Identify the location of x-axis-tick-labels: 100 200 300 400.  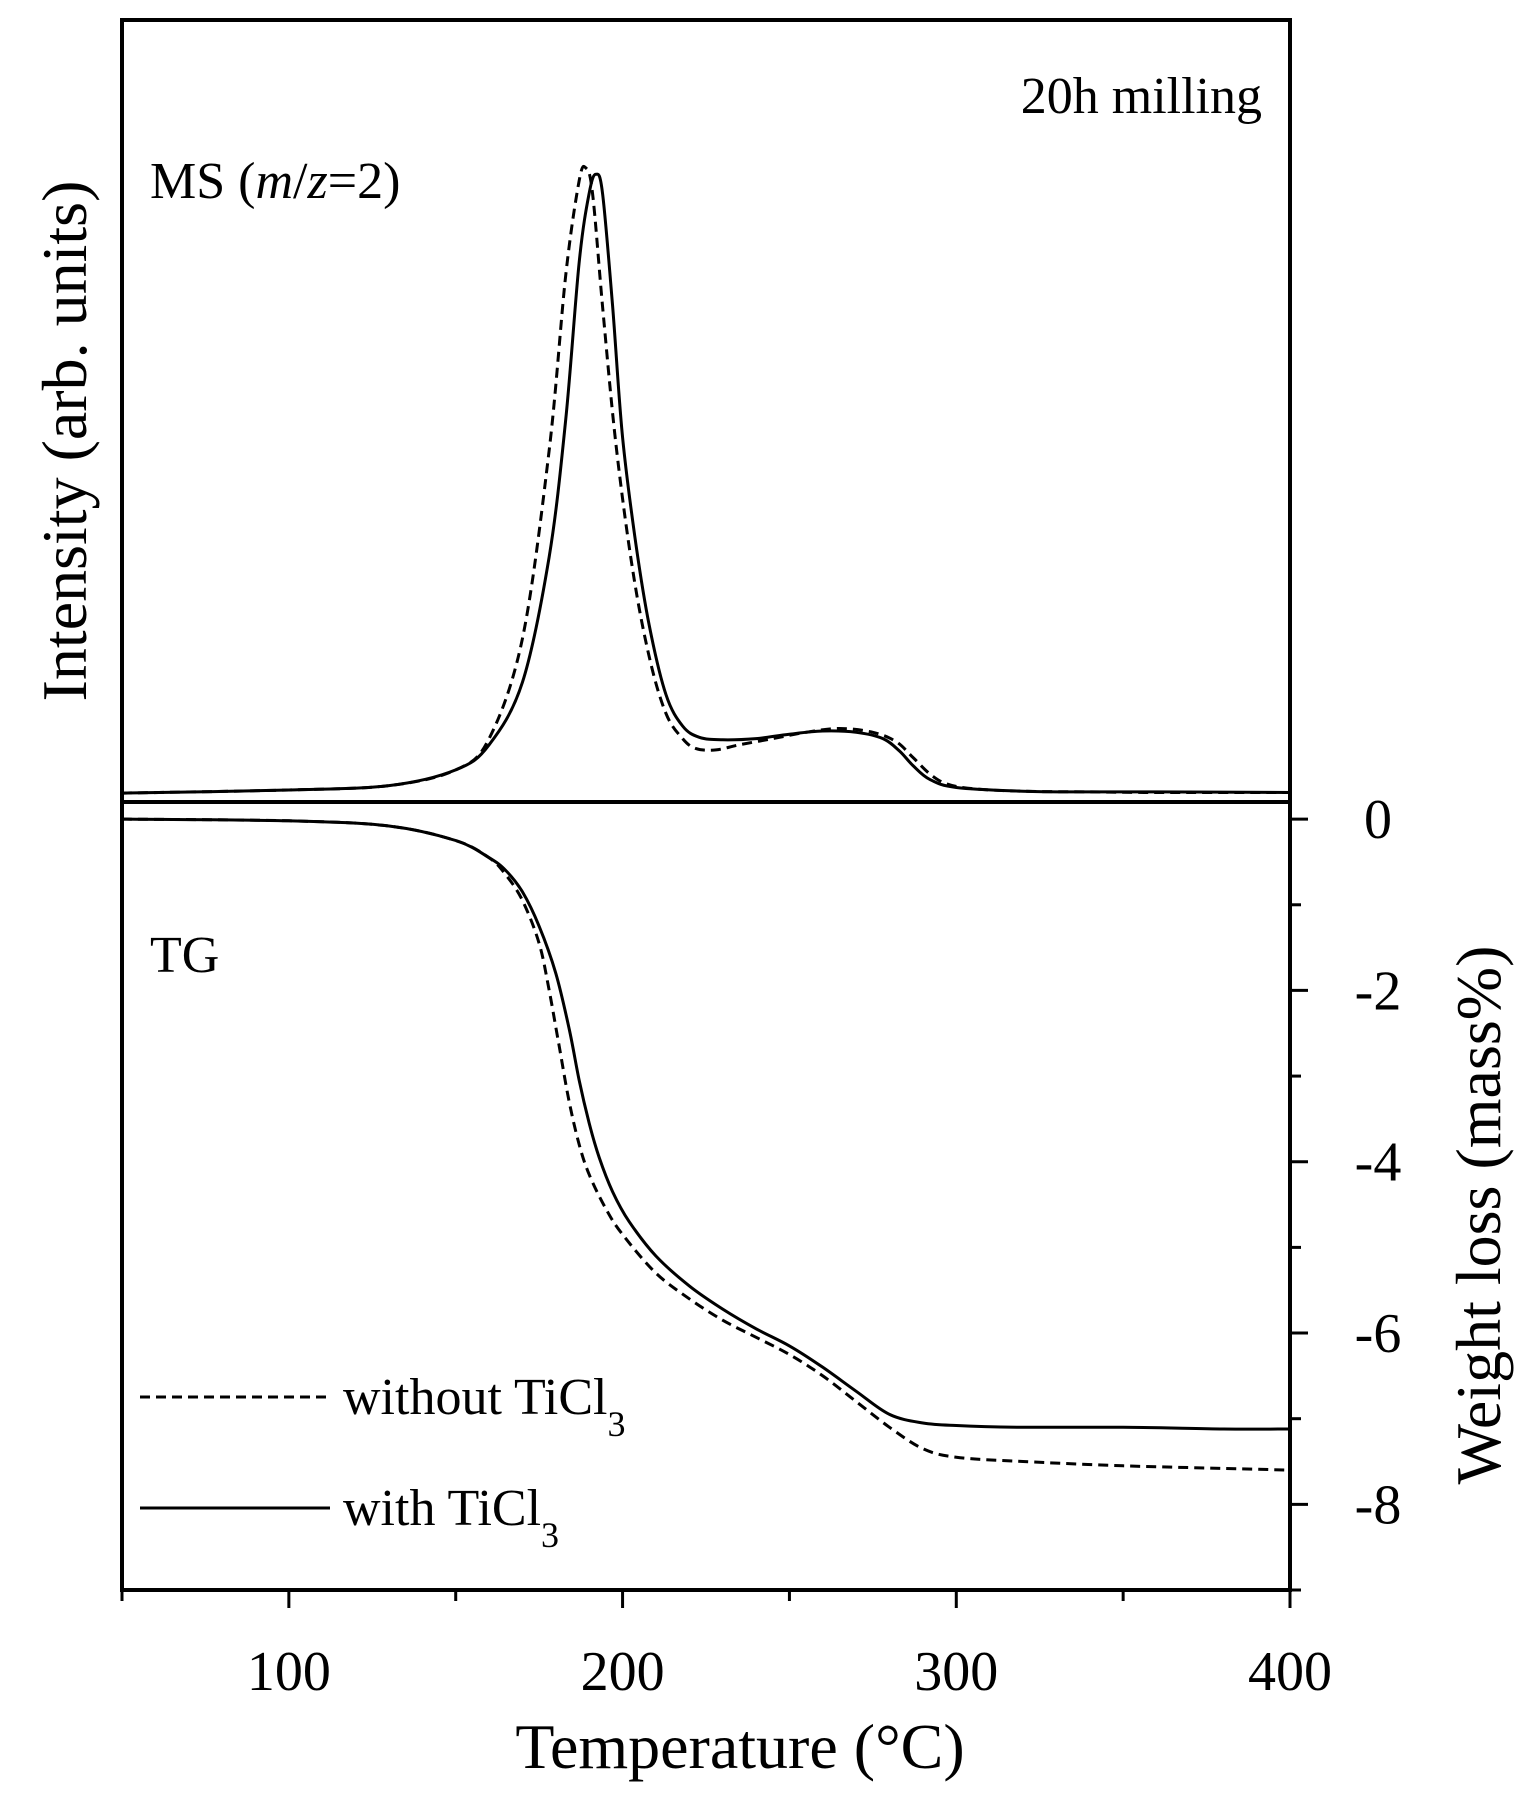
(789, 1672).